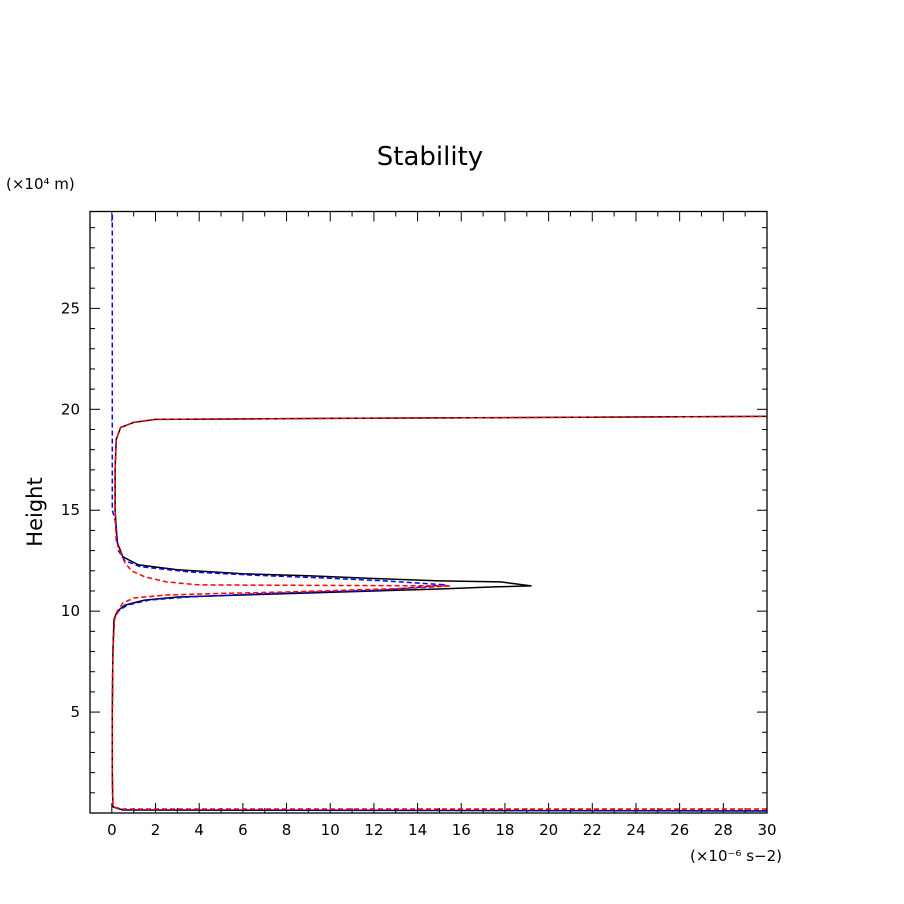  I want to click on x-tick-label: 24, so click(635, 830).